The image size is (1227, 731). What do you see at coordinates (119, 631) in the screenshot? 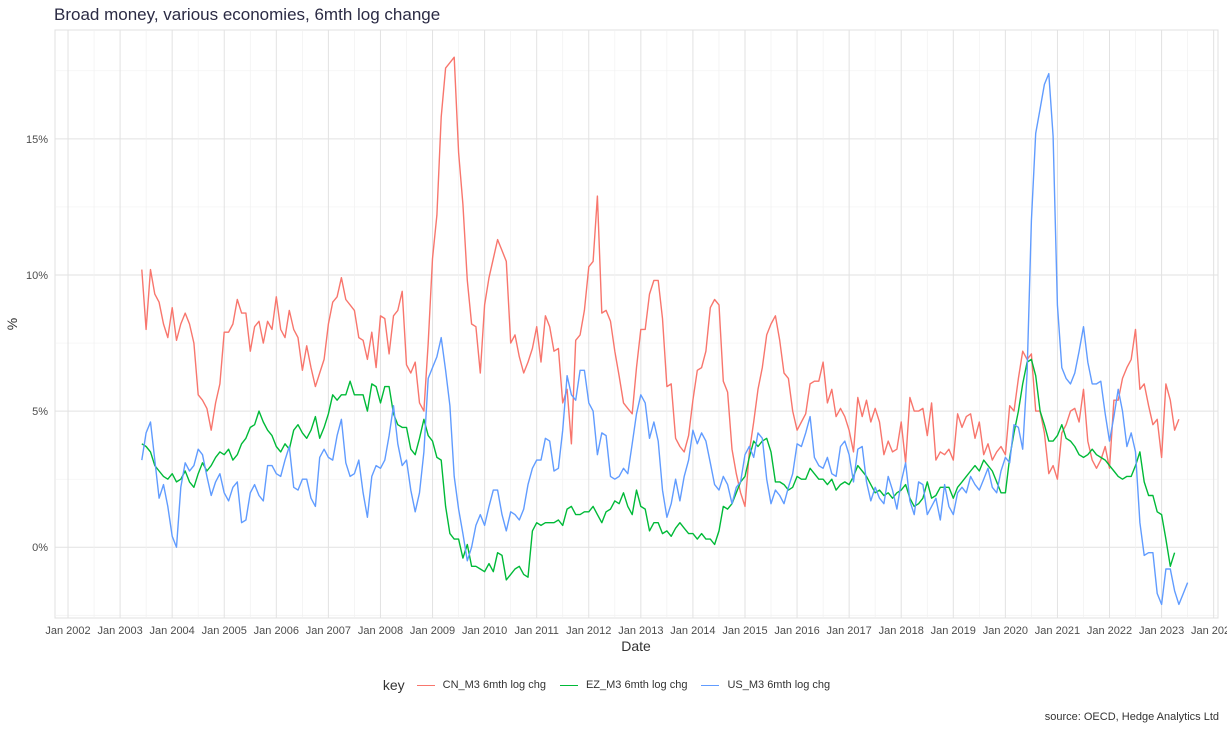
I see `x-tick-label: Jan 2003` at bounding box center [119, 631].